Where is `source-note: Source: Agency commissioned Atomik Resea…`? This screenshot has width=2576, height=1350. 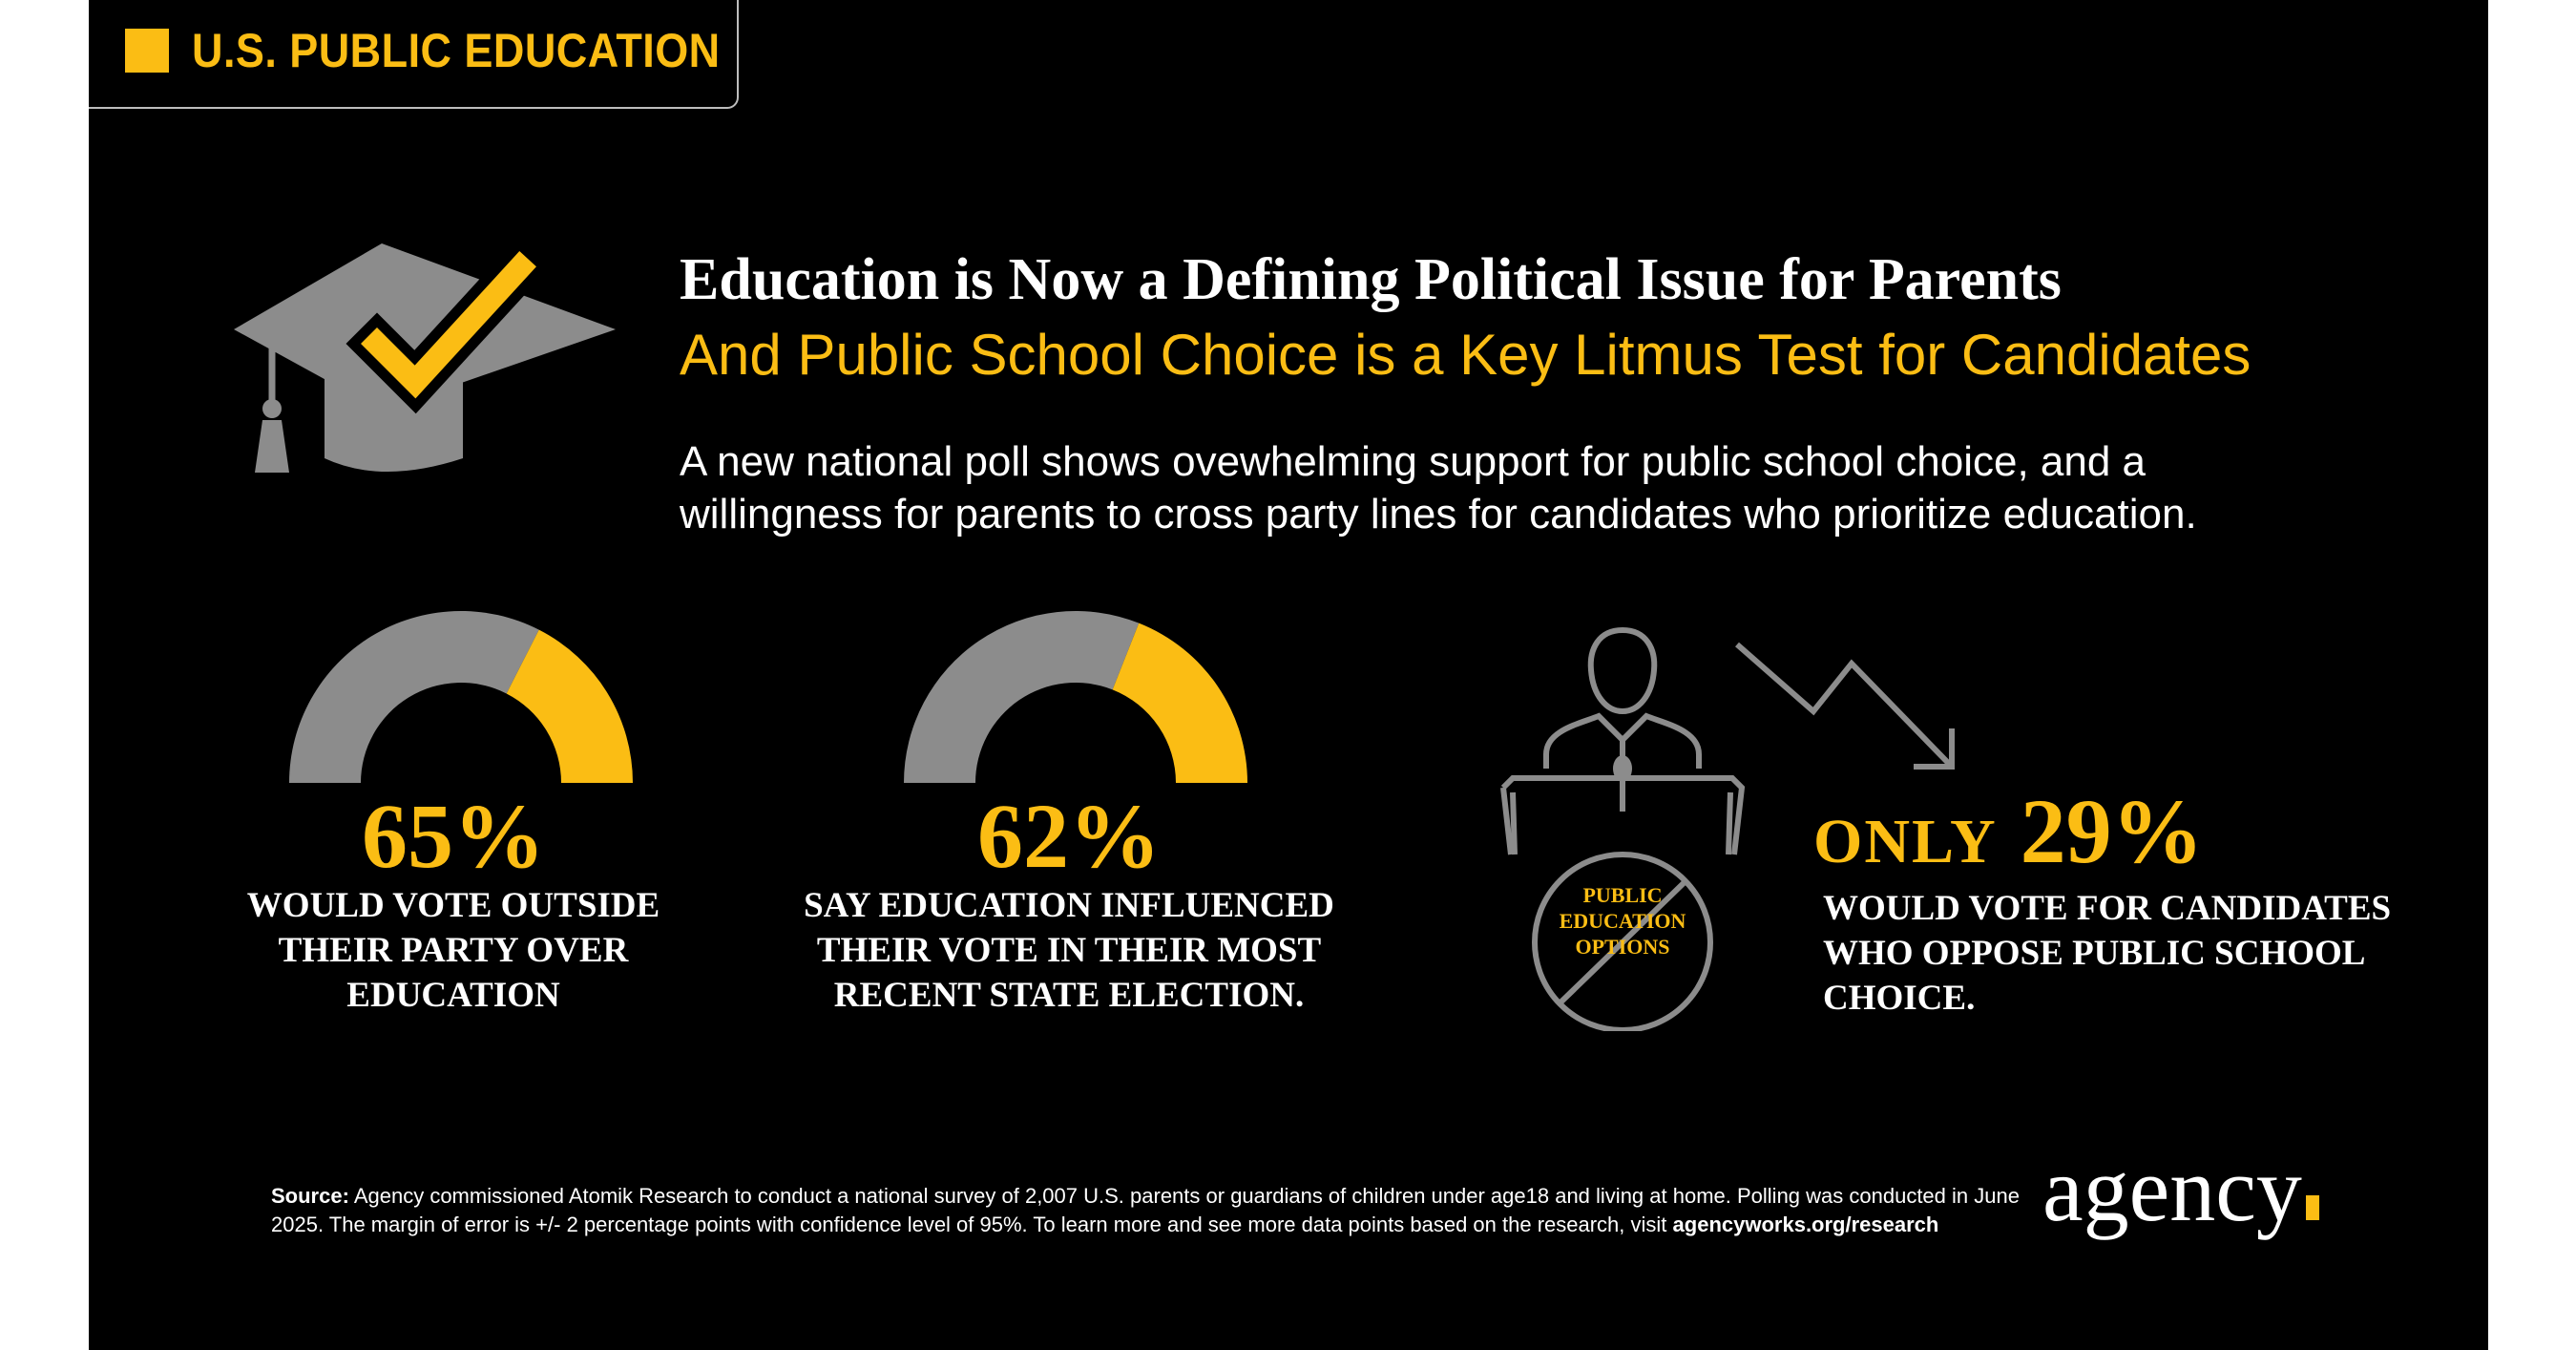
source-note: Source: Agency commissioned Atomik Resea… is located at coordinates (1158, 1210).